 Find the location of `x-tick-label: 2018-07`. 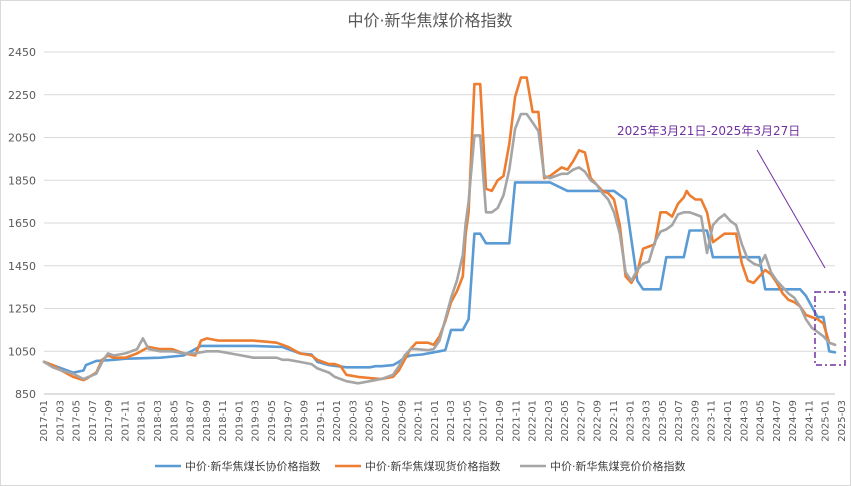

x-tick-label: 2018-07 is located at coordinates (191, 421).